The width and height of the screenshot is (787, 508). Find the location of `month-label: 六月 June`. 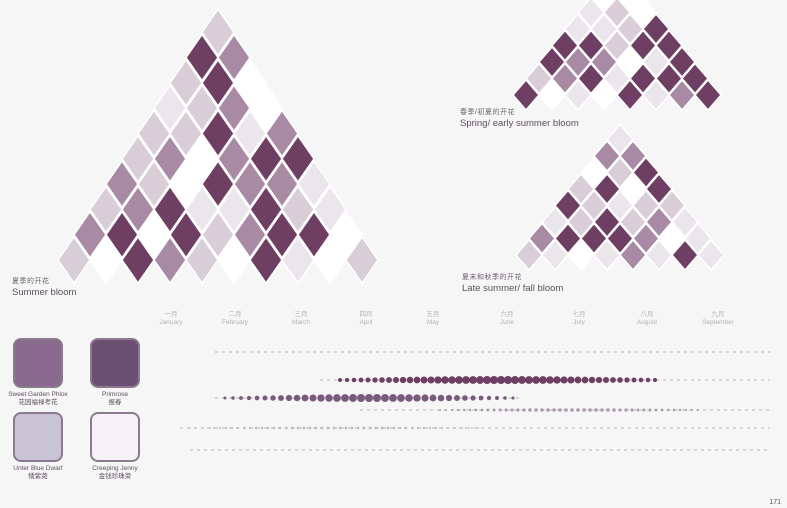

month-label: 六月 June is located at coordinates (507, 318).